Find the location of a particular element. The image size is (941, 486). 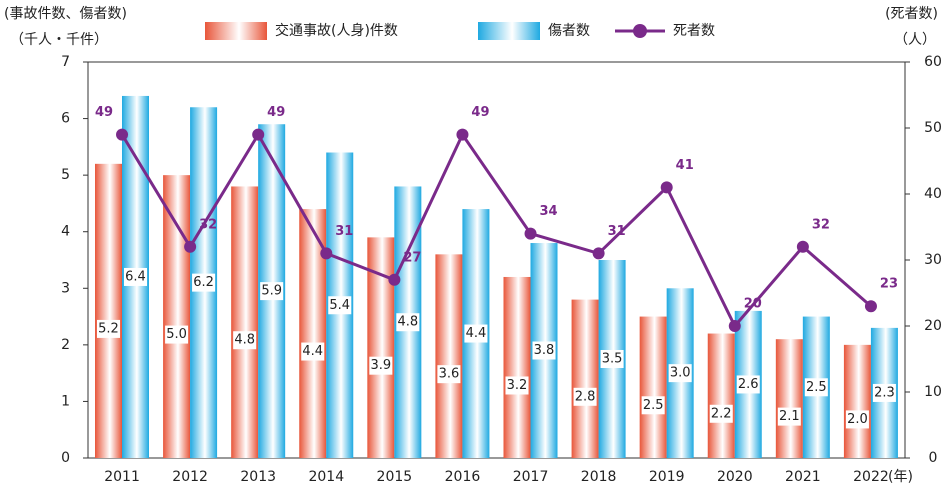

value-label: 20 is located at coordinates (753, 304).